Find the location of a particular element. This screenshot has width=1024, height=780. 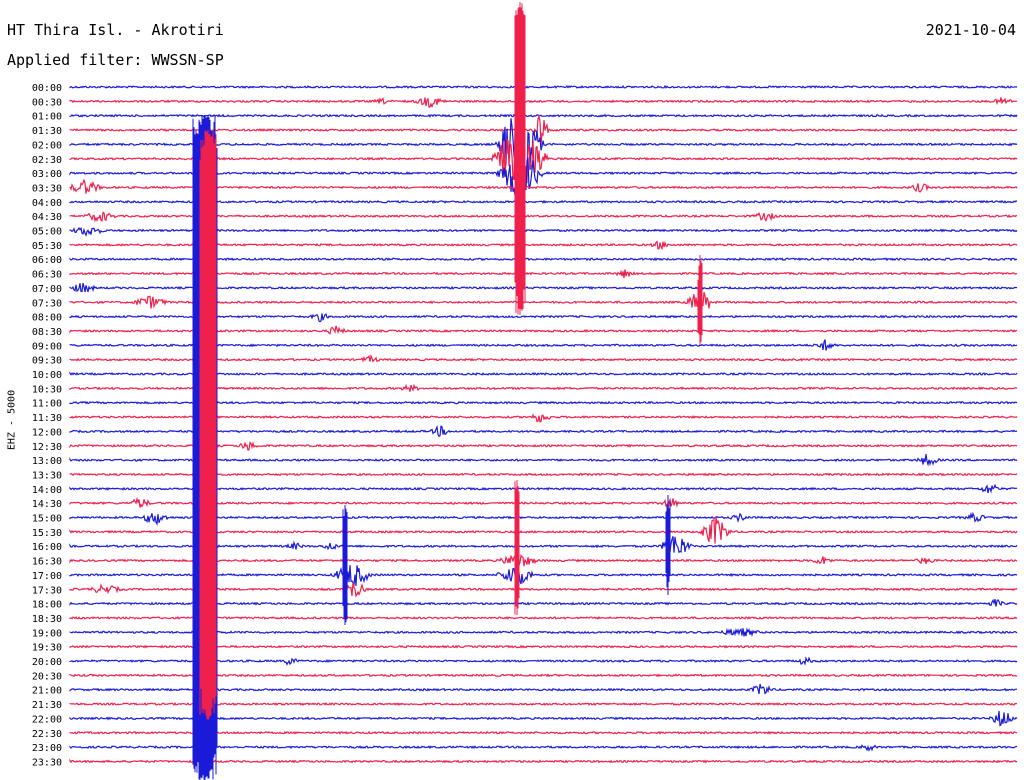

trace-time-label: 14:00 is located at coordinates (47, 490).